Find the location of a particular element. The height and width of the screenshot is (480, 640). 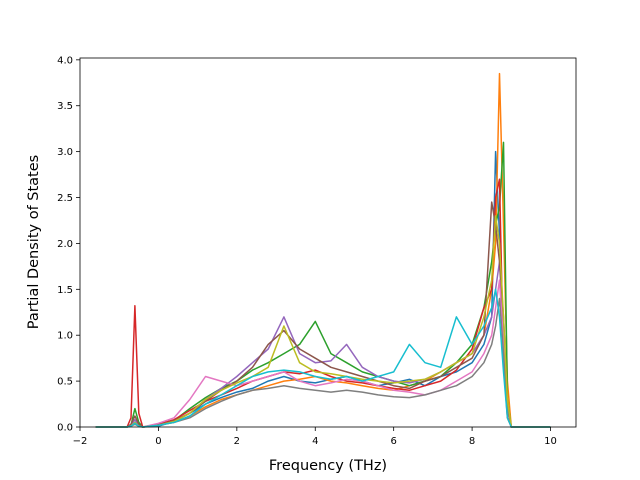

y-tick-label: 3.5 is located at coordinates (65, 106).